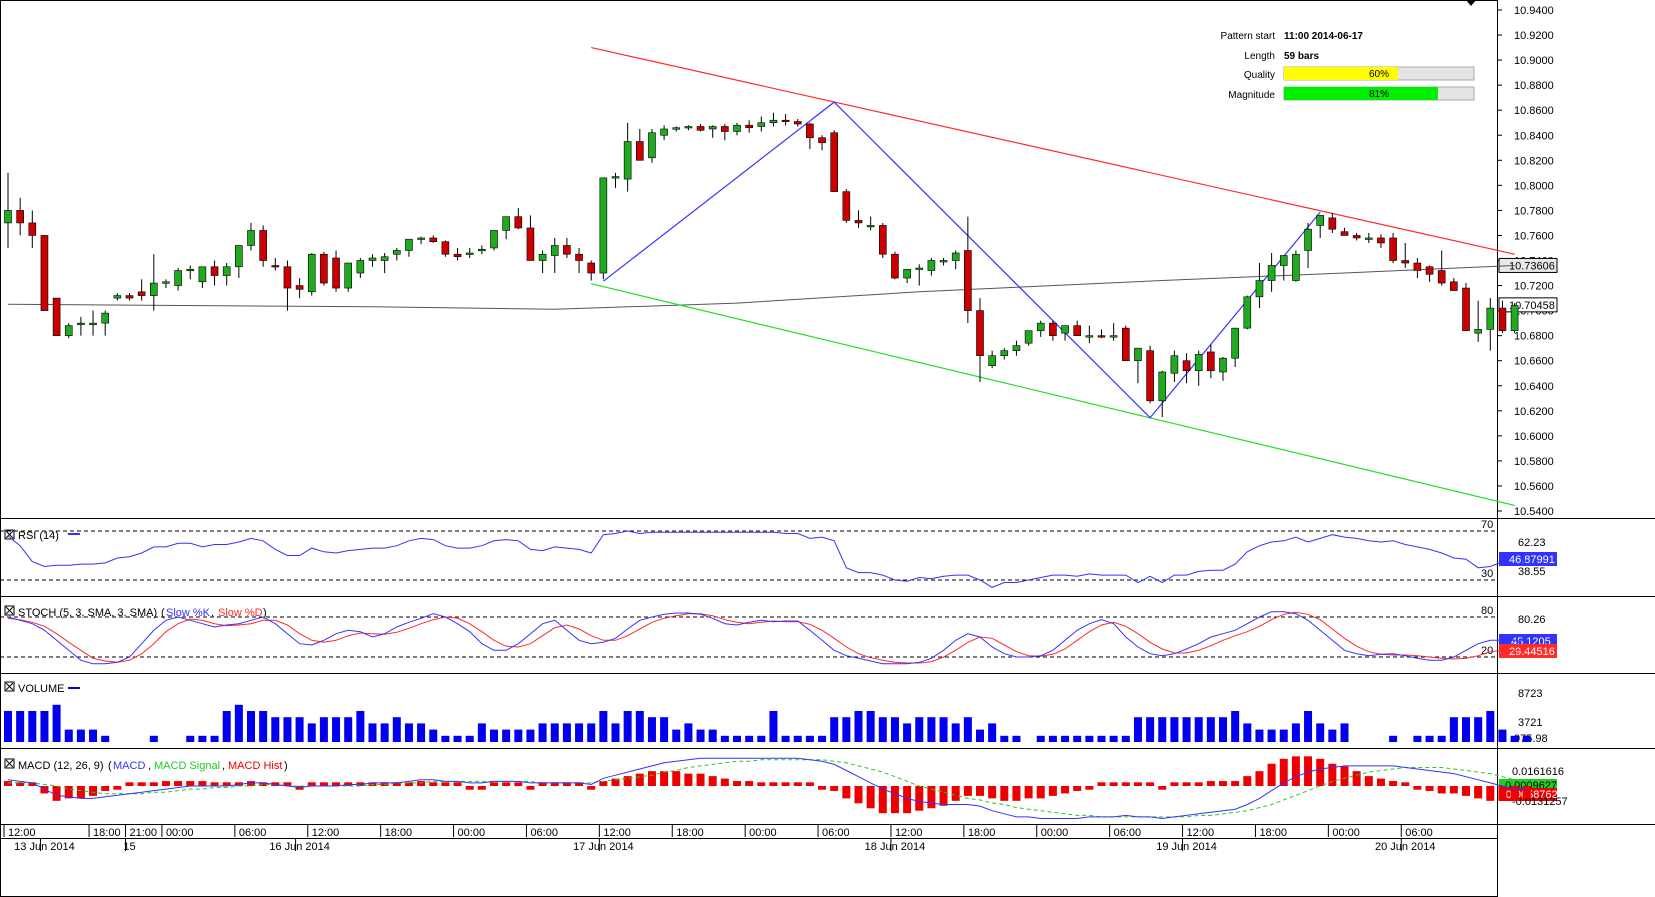 This screenshot has width=1655, height=897. I want to click on stoch-level-20: 20, so click(1487, 651).